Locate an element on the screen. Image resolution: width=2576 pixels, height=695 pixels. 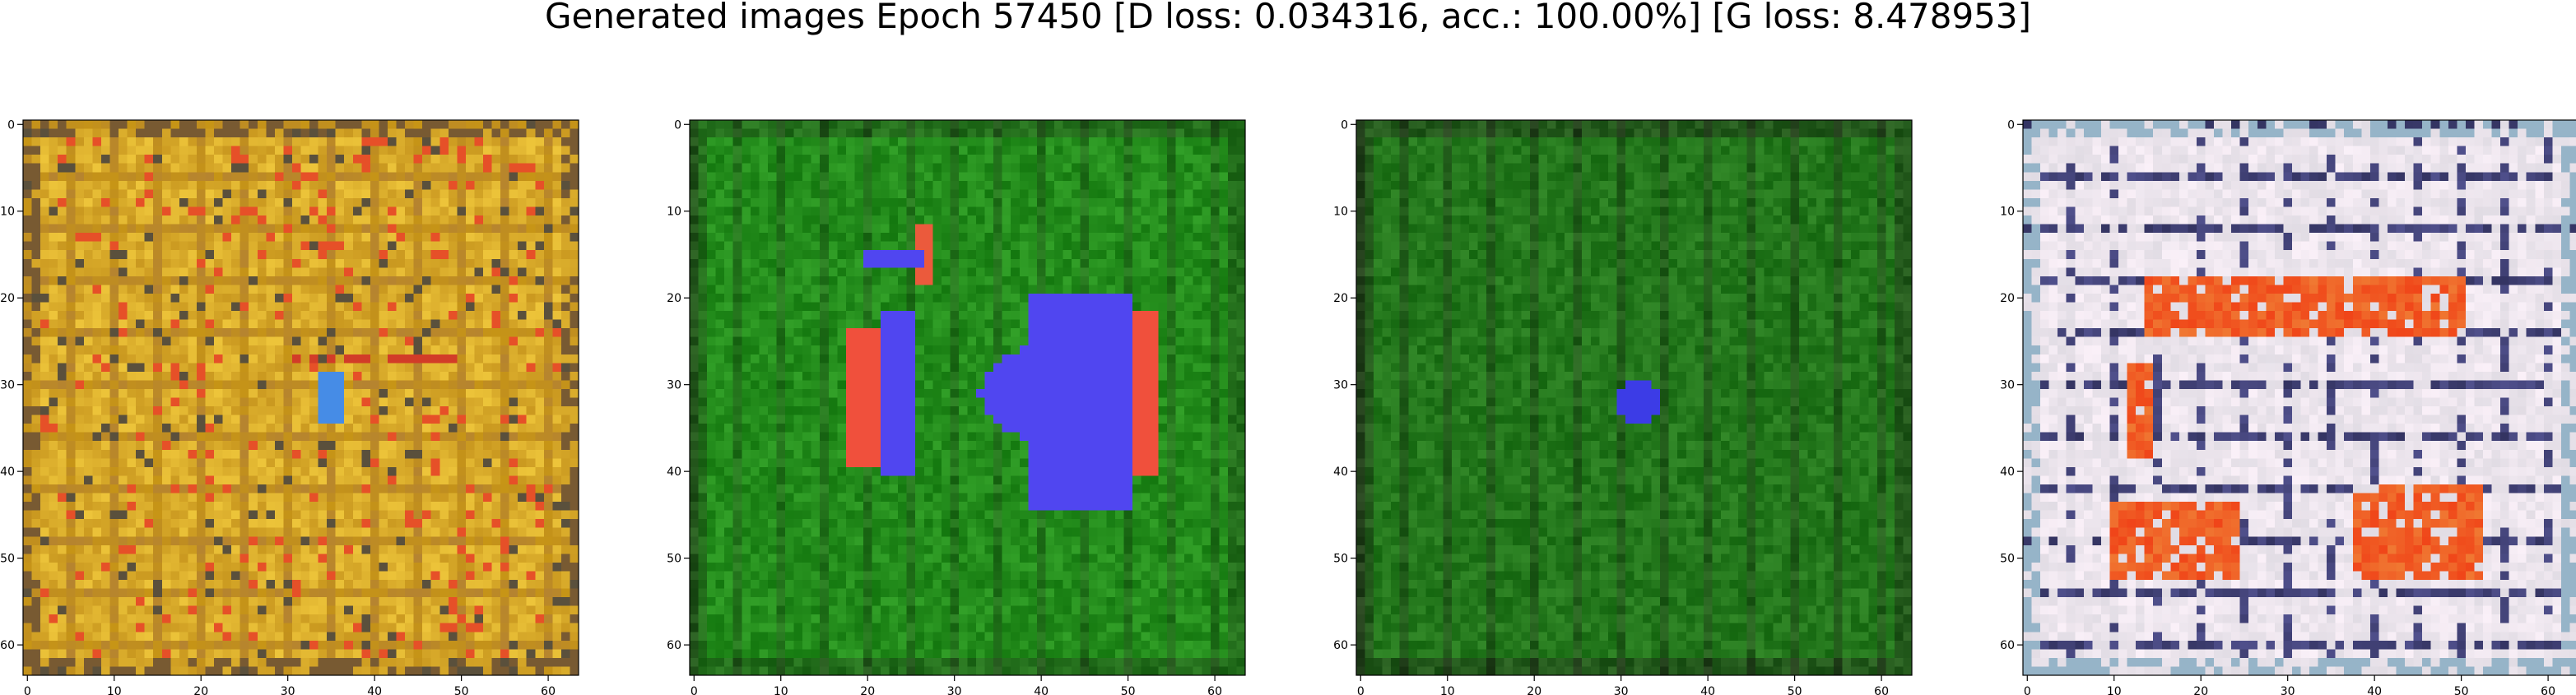
generated-image-1-y-tick-label: 0 is located at coordinates (11, 125).